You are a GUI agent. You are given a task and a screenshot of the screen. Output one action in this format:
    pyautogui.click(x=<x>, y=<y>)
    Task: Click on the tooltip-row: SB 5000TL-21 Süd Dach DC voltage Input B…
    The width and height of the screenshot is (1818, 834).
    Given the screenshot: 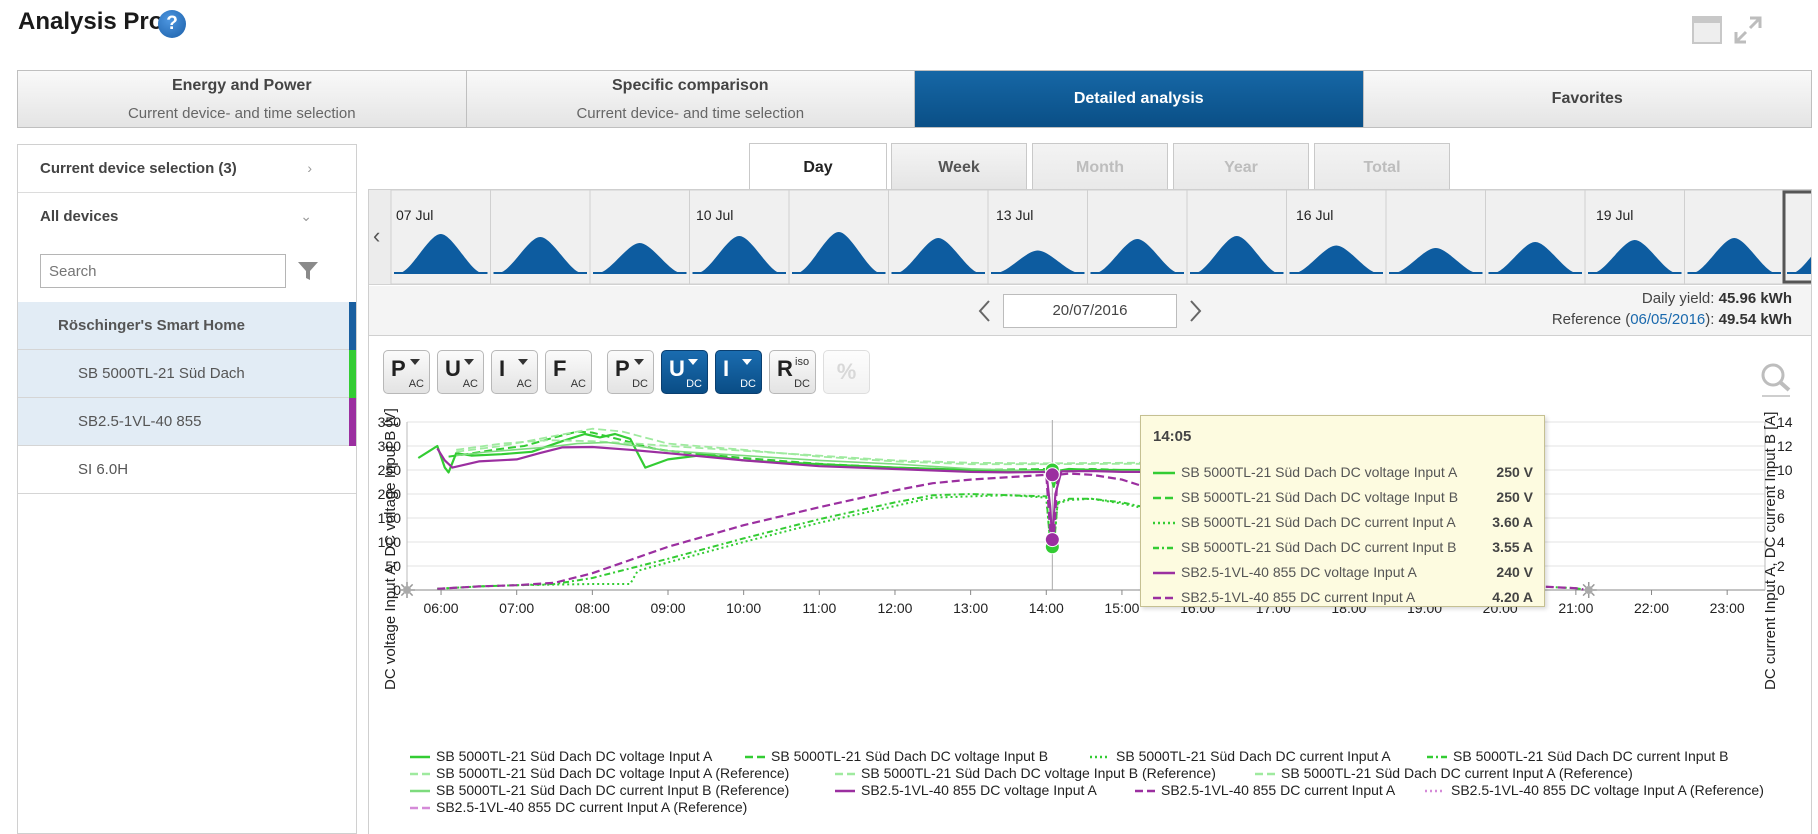 What is the action you would take?
    pyautogui.click(x=1343, y=498)
    